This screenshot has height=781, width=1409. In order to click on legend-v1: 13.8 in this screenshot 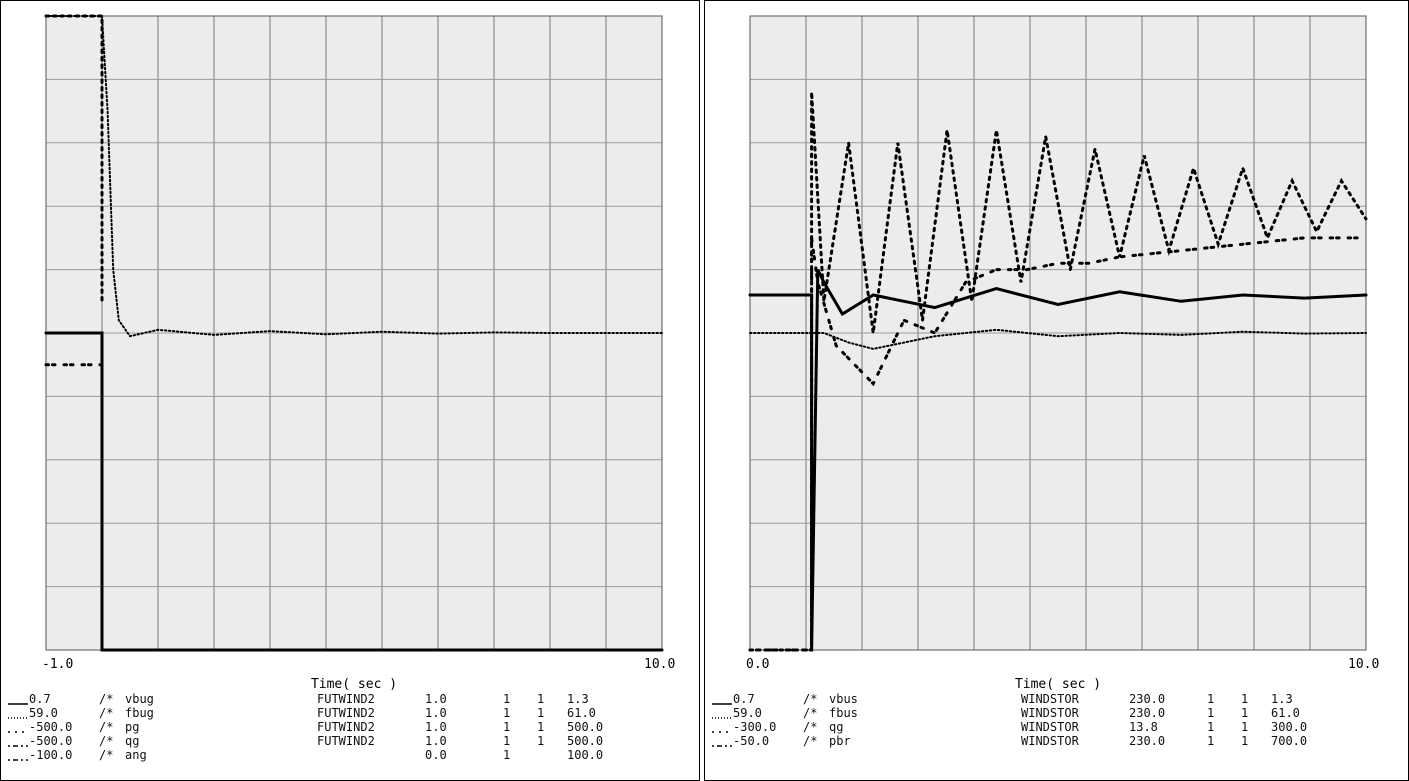, I will do `click(1143, 727)`.